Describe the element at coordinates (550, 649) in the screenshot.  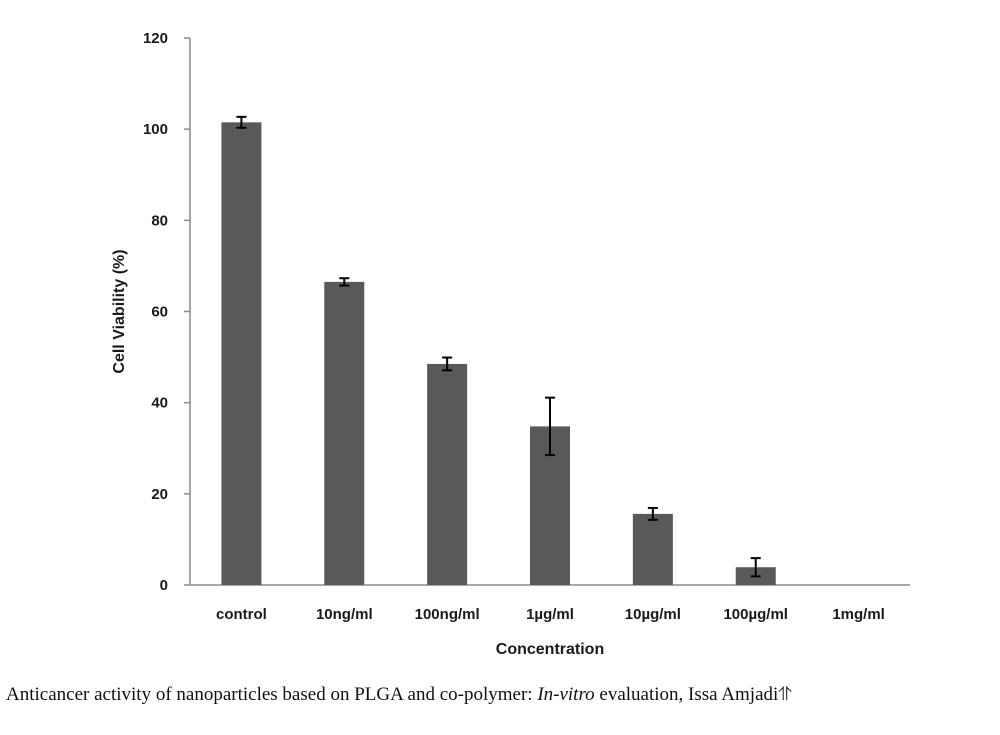
I see `x-axis-title: Concentration` at that location.